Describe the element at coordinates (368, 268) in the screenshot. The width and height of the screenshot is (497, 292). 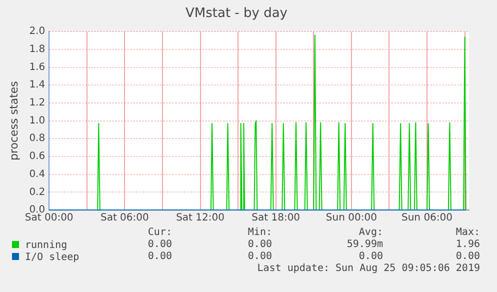
I see `text: Last update: Sun Aug 25 09:05:06 2019` at that location.